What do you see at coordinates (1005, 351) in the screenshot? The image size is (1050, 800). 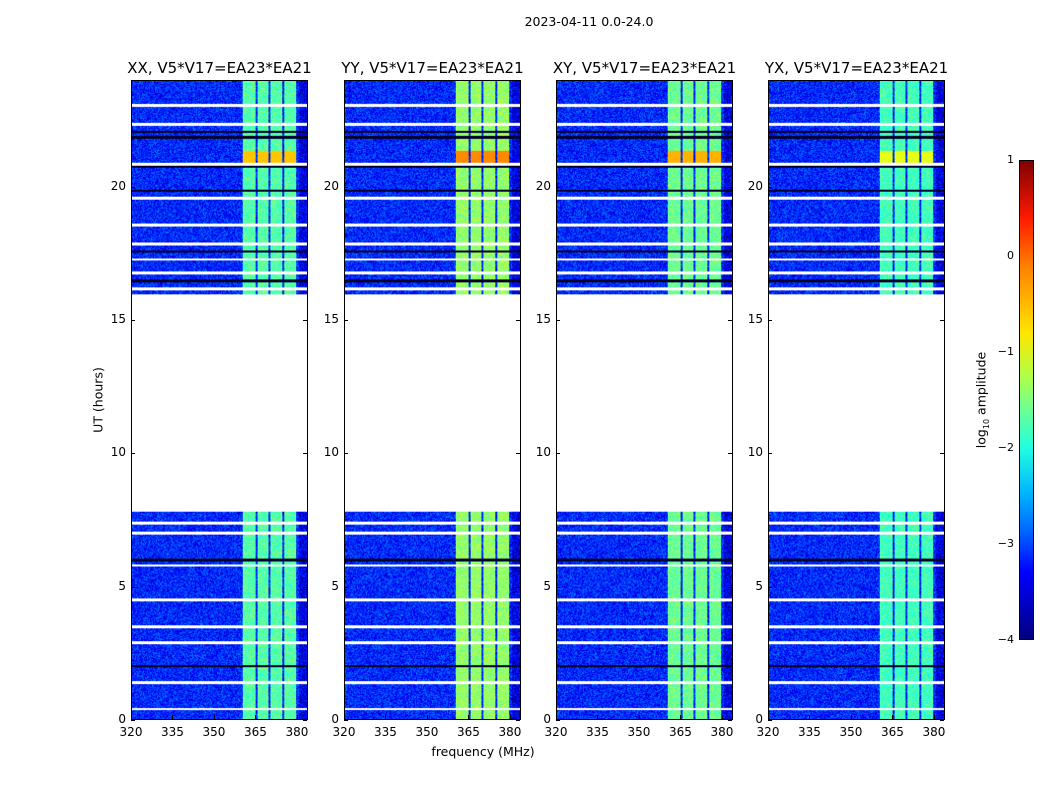 I see `colorbar-tick-label: −1` at bounding box center [1005, 351].